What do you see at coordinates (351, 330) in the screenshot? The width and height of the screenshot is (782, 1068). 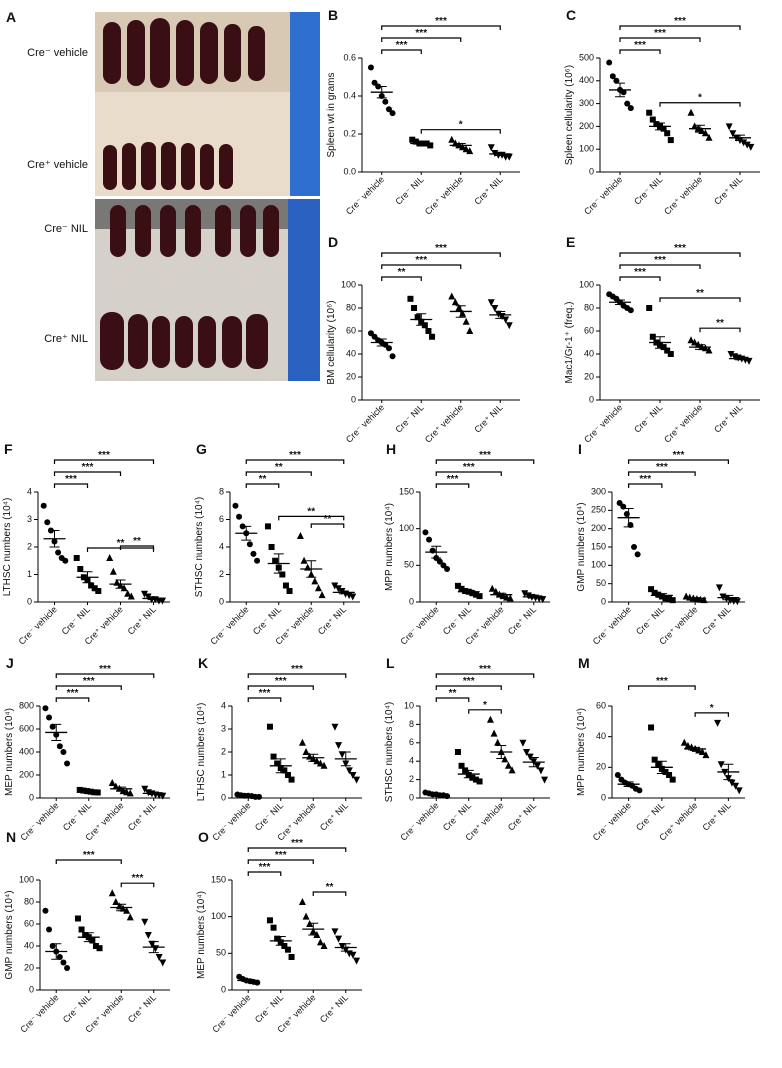 I see `y-tick-label: 60` at bounding box center [351, 330].